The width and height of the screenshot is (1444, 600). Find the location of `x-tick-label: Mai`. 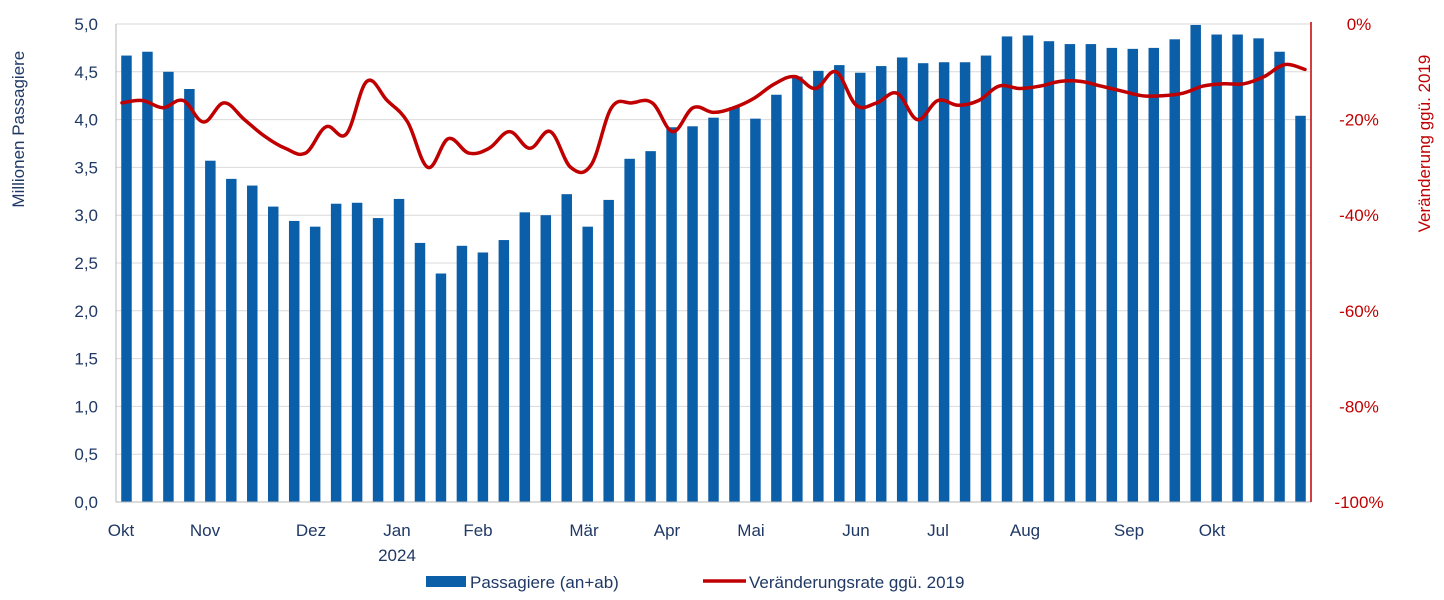

x-tick-label: Mai is located at coordinates (750, 530).